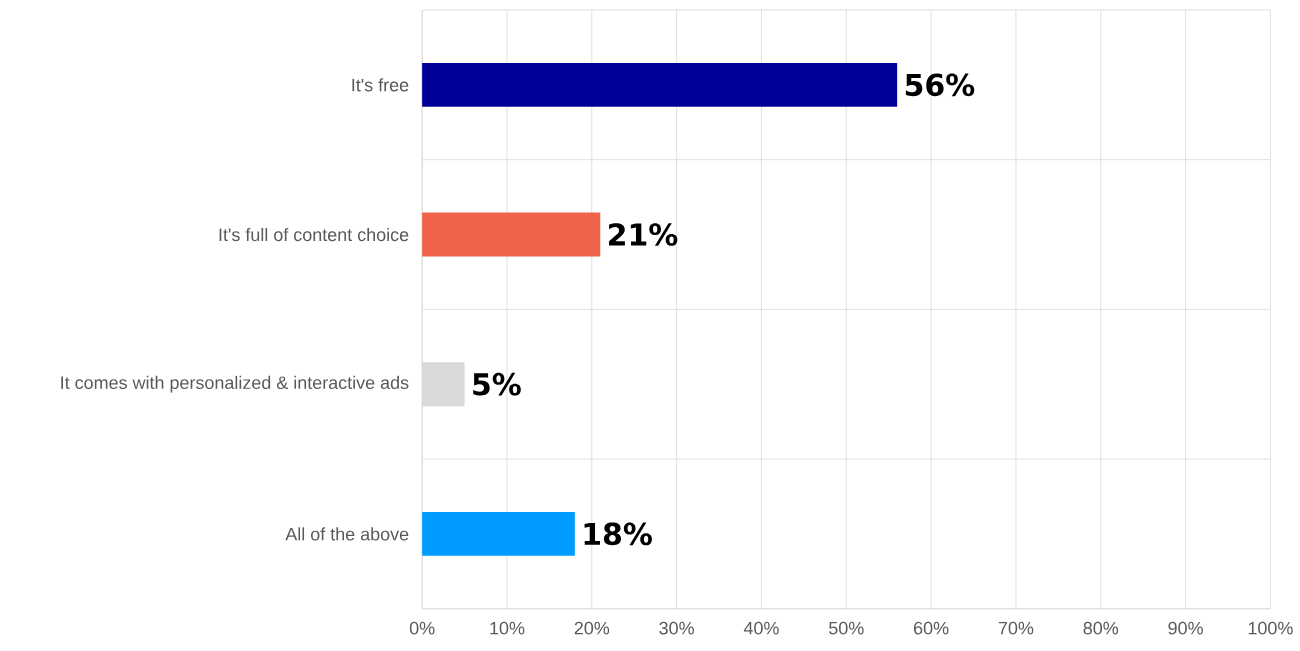 This screenshot has width=1300, height=651. What do you see at coordinates (940, 85) in the screenshot?
I see `data-label: 56%` at bounding box center [940, 85].